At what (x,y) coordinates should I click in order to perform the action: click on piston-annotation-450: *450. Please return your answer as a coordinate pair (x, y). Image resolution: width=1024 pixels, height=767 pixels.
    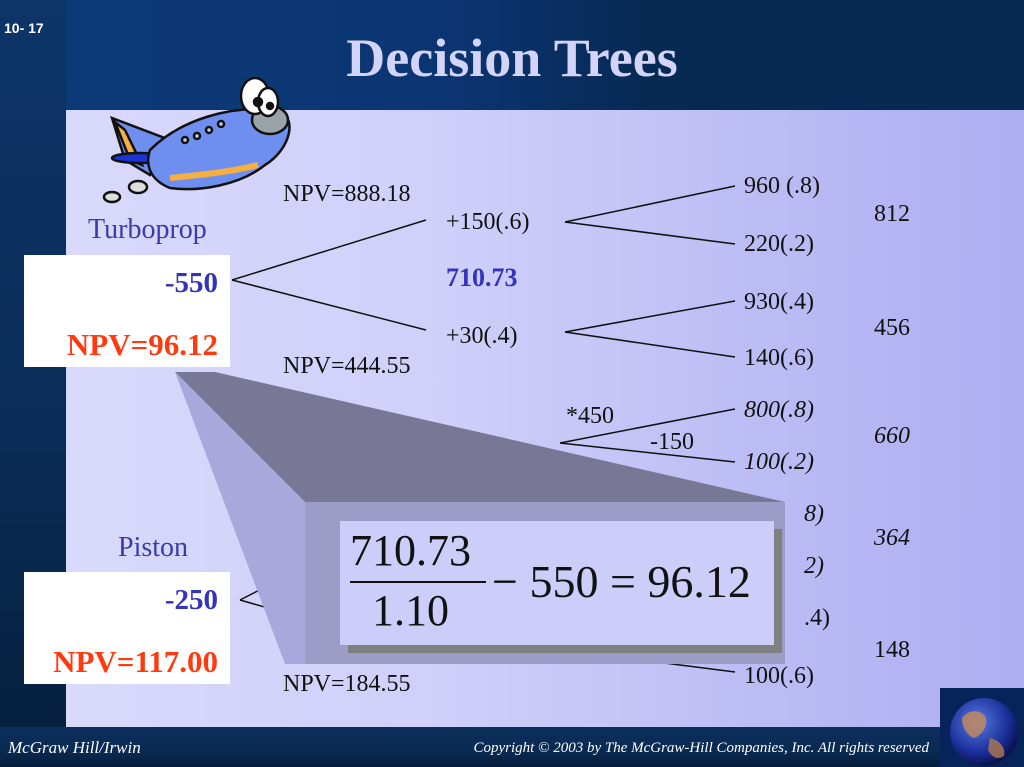
    Looking at the image, I should click on (590, 416).